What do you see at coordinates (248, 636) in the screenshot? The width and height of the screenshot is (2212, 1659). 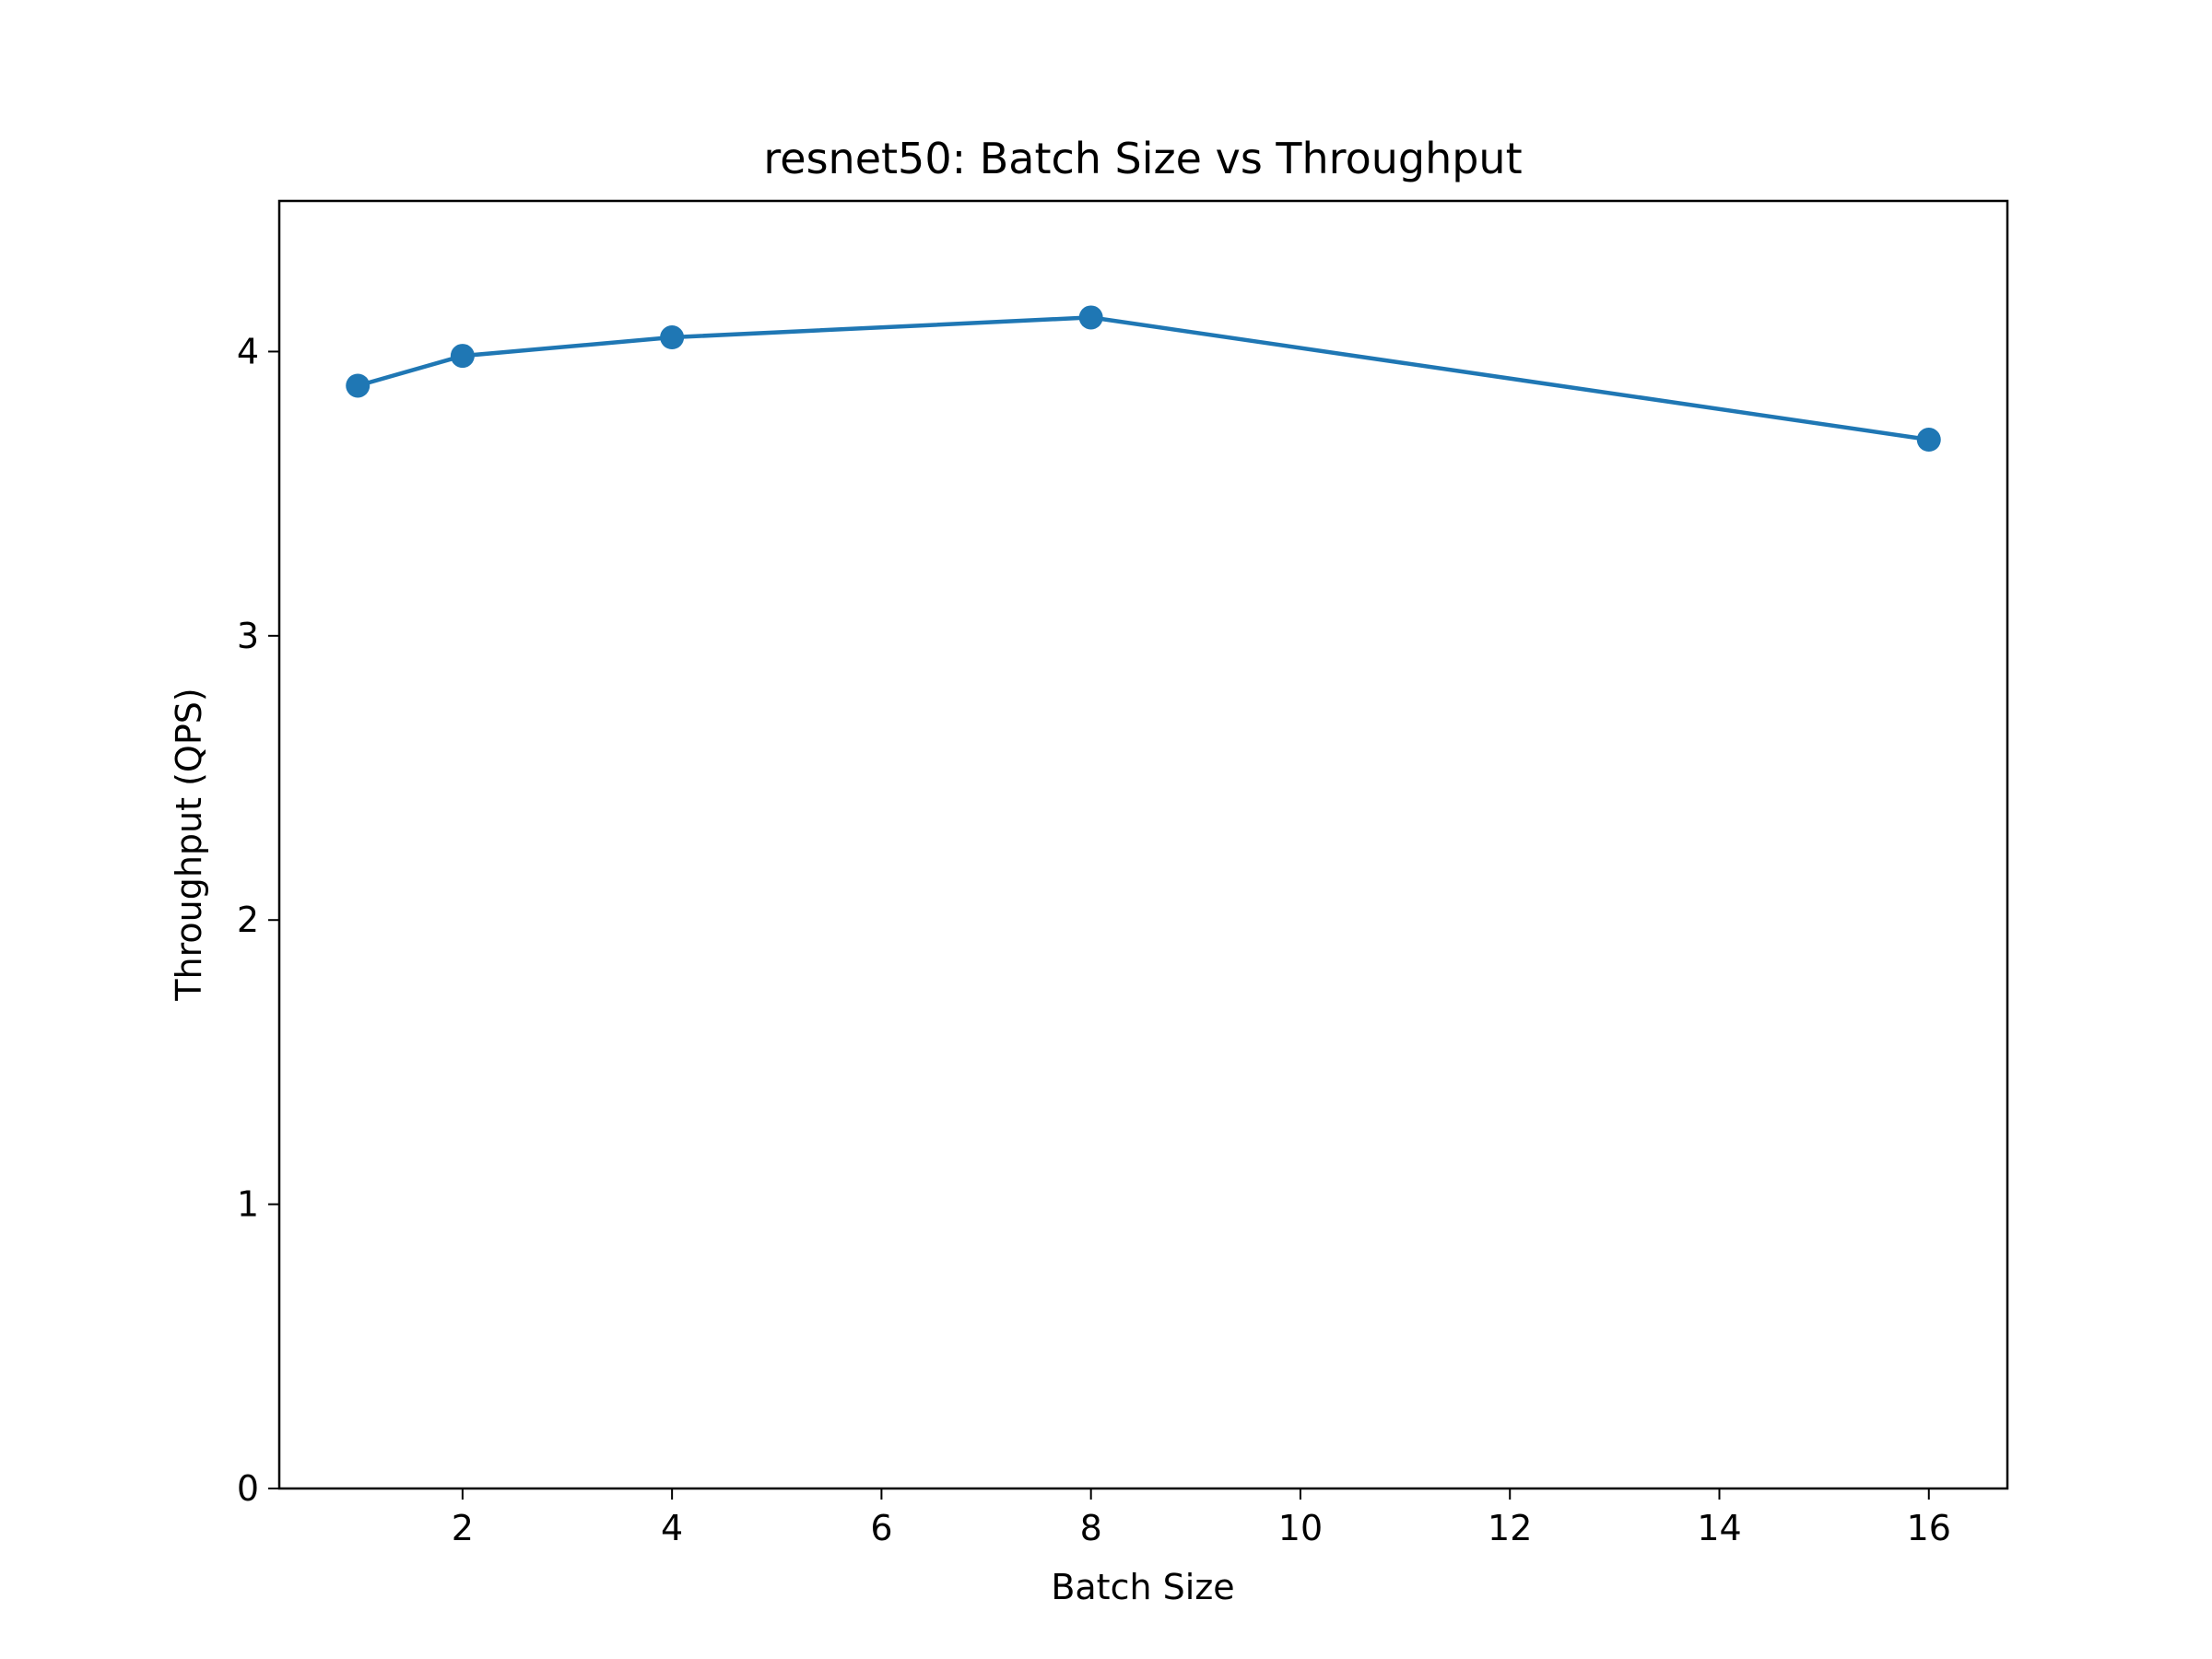 I see `y-tick-label: 3` at bounding box center [248, 636].